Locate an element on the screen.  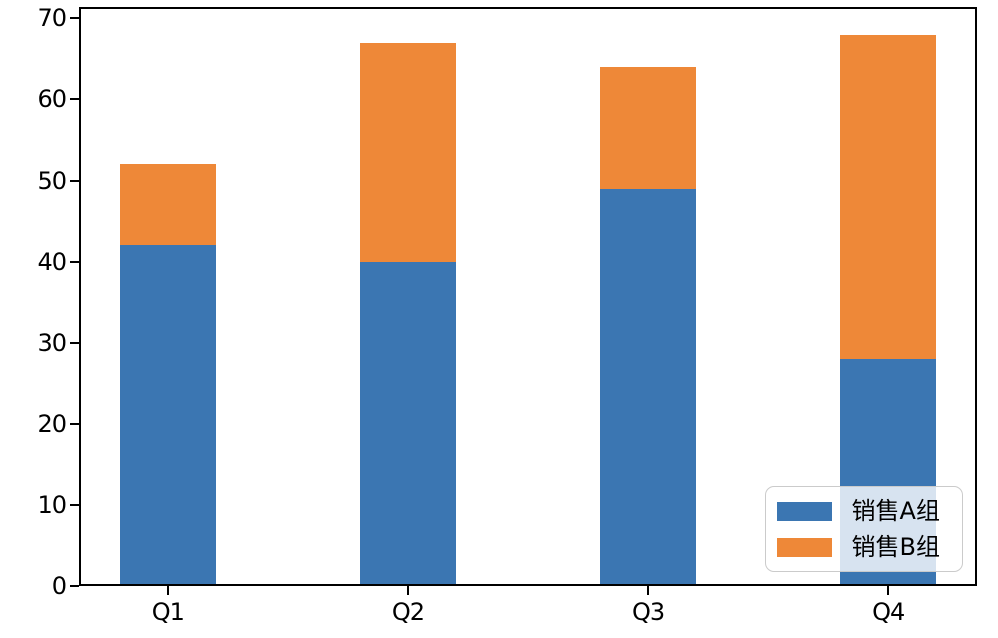
legend-item-销售A组: 销售A组 is located at coordinates (858, 511).